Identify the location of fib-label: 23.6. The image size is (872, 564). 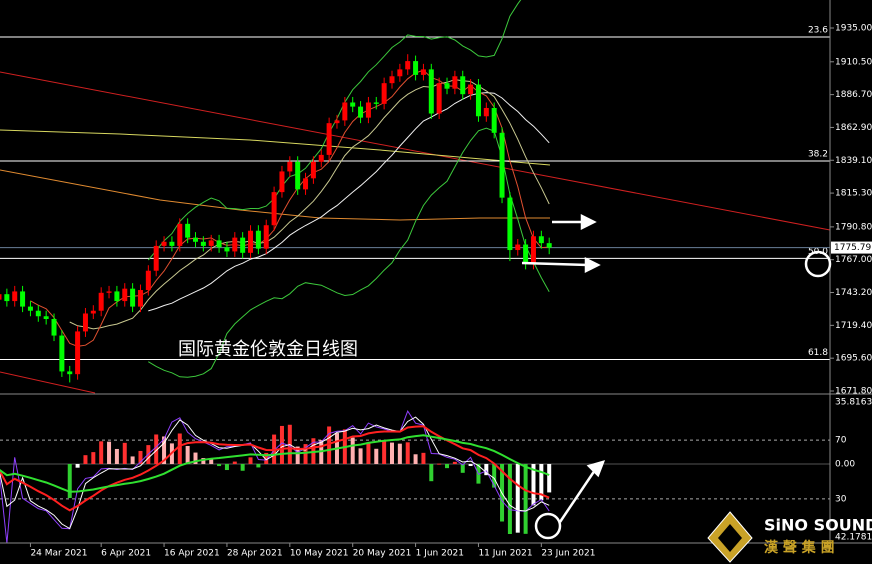
(818, 30).